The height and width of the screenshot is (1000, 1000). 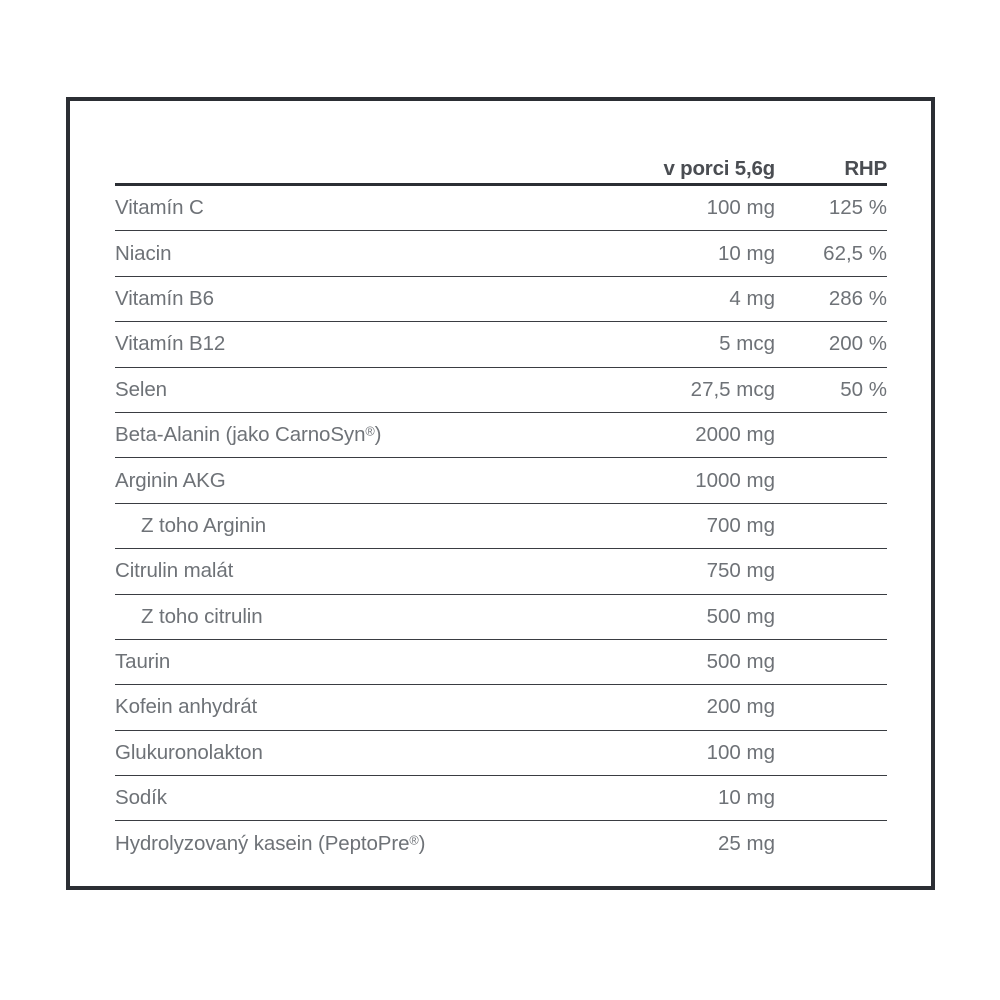 What do you see at coordinates (719, 168) in the screenshot?
I see `column-header-serving-amount: v porci 5,6g` at bounding box center [719, 168].